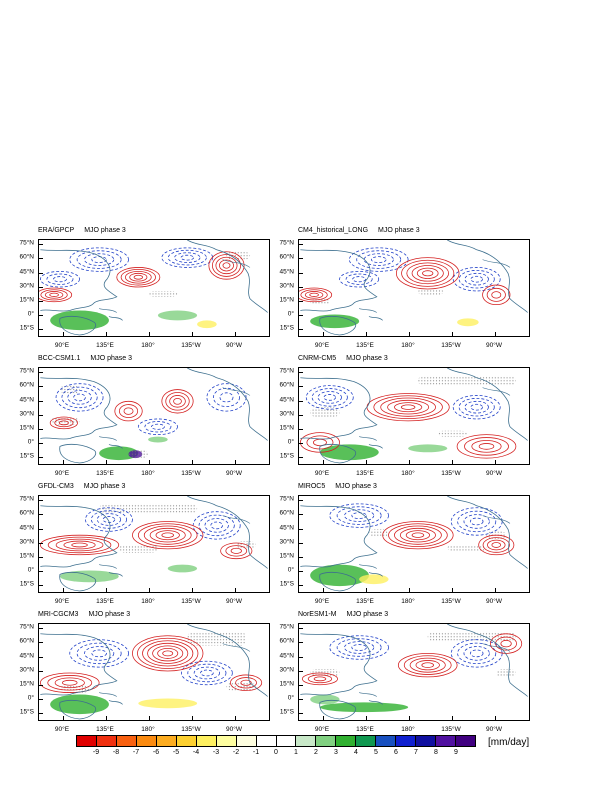 Image resolution: width=607 pixels, height=787 pixels. I want to click on colorbar-tick-label: -8, so click(116, 752).